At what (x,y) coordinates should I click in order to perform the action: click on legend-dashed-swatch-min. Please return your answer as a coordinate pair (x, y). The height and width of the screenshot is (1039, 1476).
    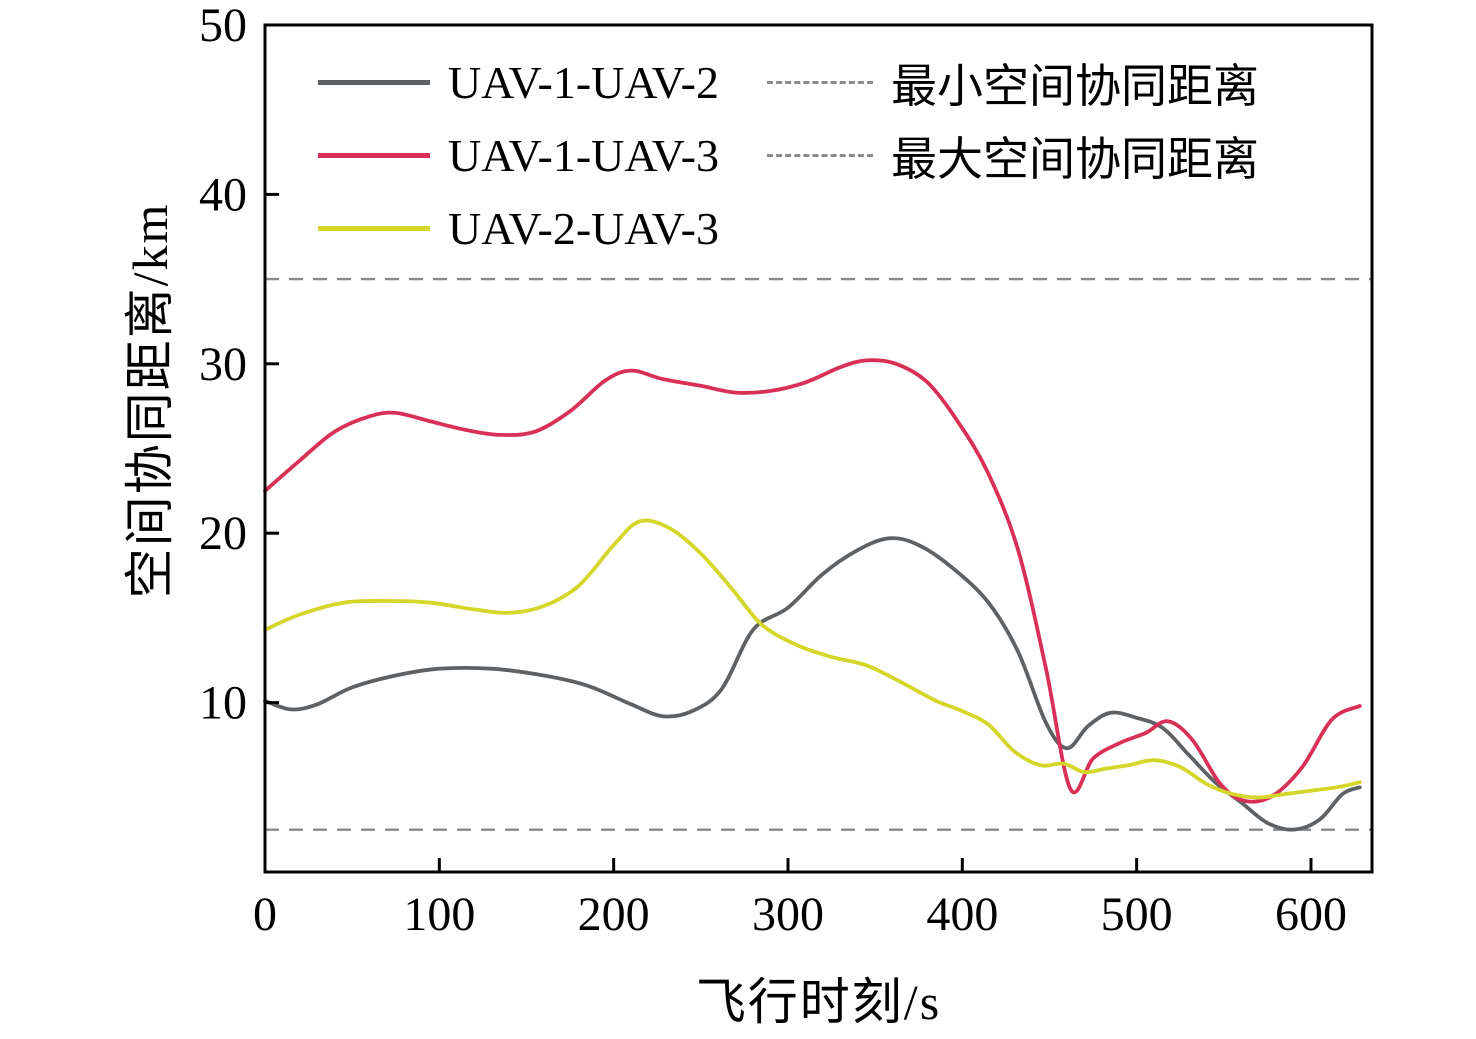
    Looking at the image, I should click on (819, 82).